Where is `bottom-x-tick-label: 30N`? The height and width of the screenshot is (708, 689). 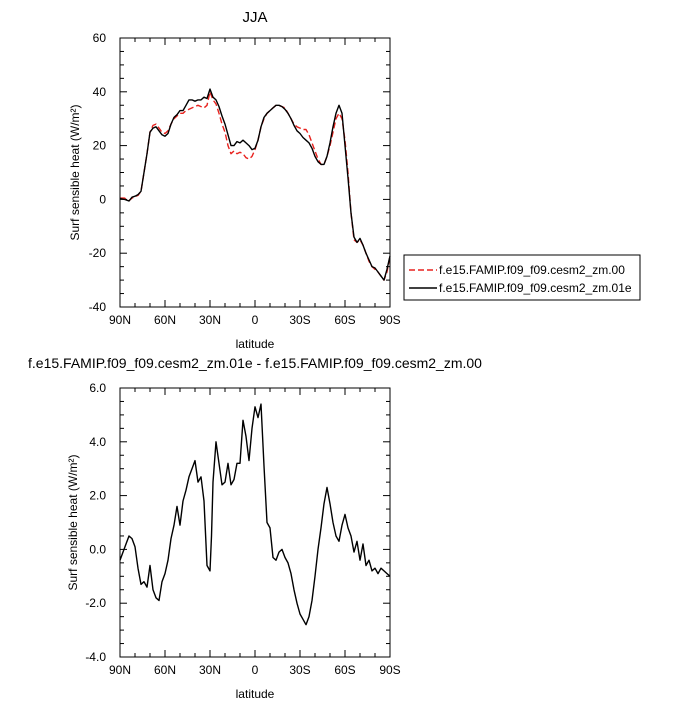 bottom-x-tick-label: 30N is located at coordinates (210, 670).